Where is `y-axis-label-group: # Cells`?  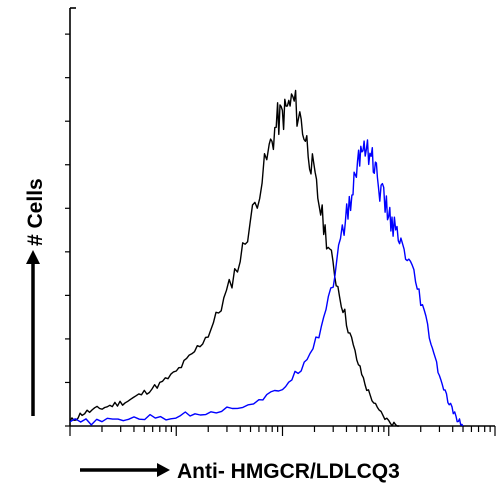 y-axis-label-group: # Cells is located at coordinates (35, 297).